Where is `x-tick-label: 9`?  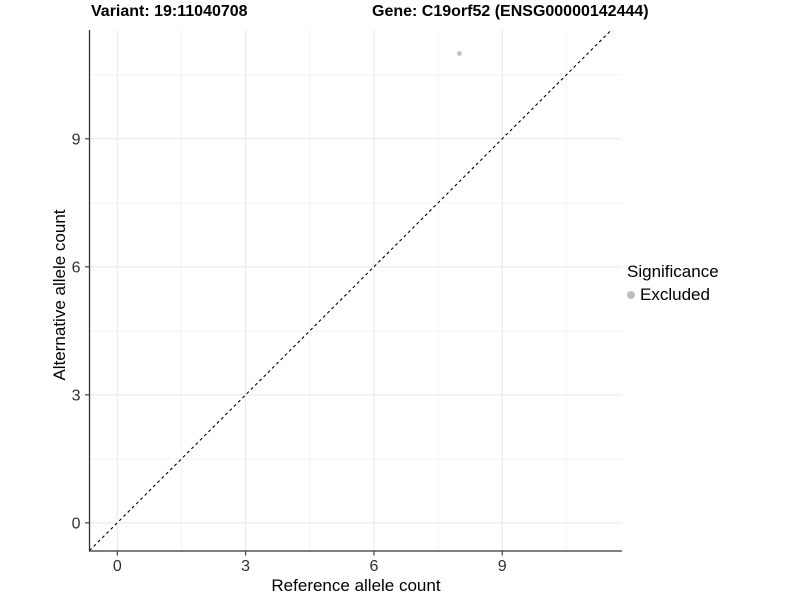
x-tick-label: 9 is located at coordinates (502, 566).